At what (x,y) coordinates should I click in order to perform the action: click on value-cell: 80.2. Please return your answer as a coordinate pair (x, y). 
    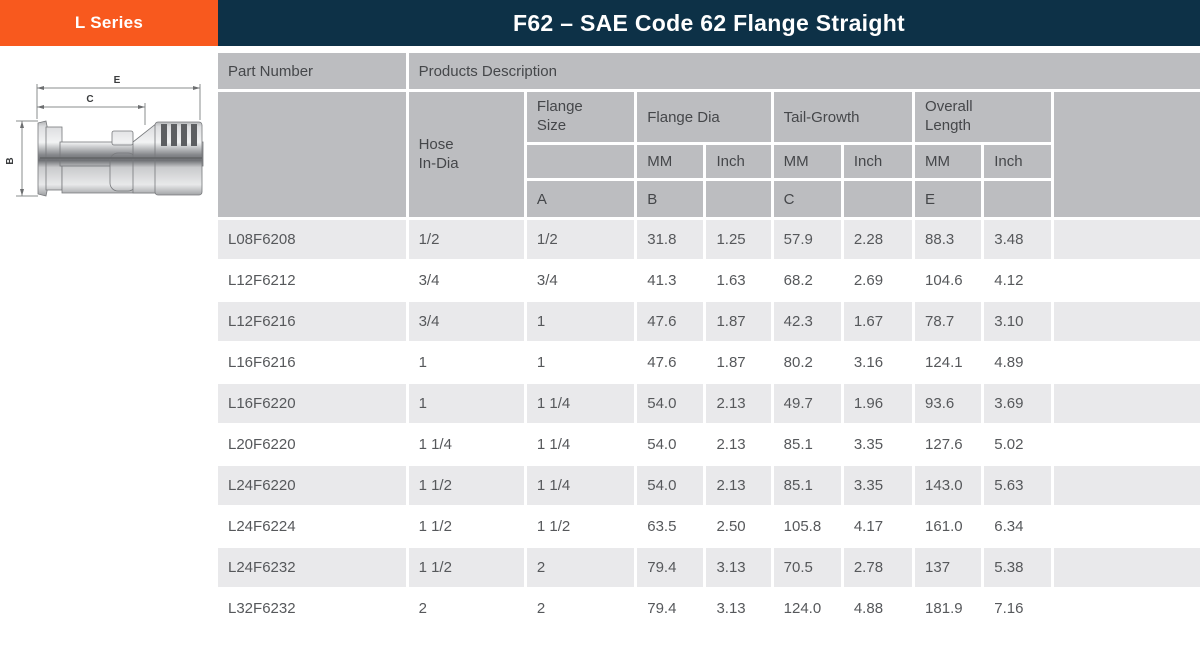
    Looking at the image, I should click on (807, 362).